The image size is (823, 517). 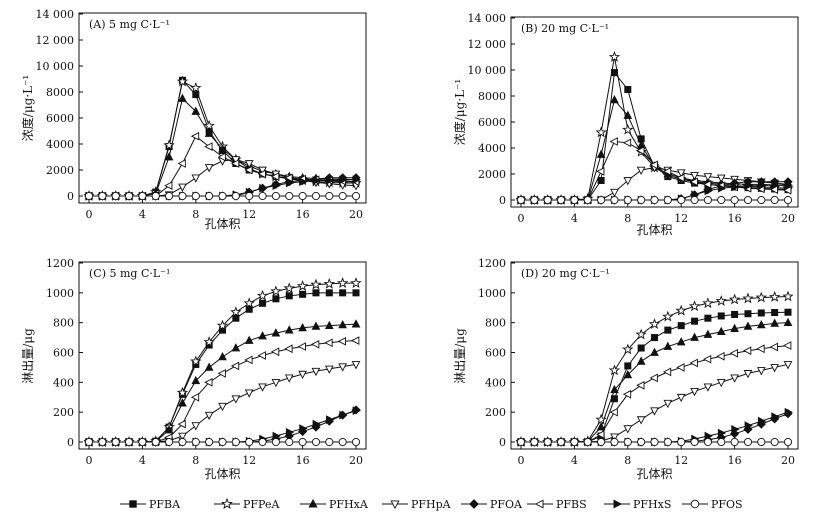 I want to click on legend-label: PFOA, so click(x=506, y=504).